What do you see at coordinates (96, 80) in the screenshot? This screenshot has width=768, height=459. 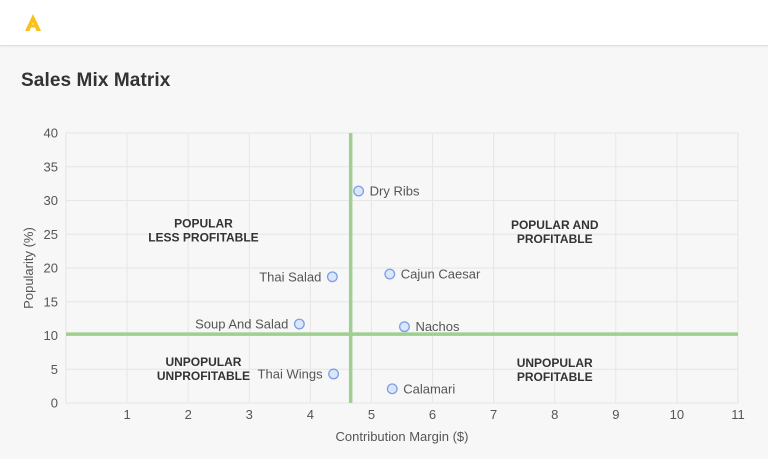 I see `page-title: Sales Mix Matrix` at bounding box center [96, 80].